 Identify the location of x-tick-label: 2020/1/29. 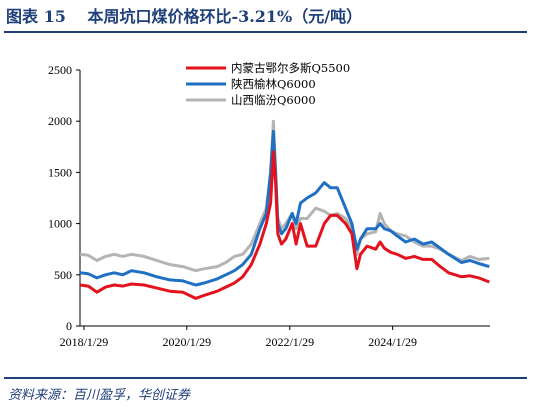
(186, 342).